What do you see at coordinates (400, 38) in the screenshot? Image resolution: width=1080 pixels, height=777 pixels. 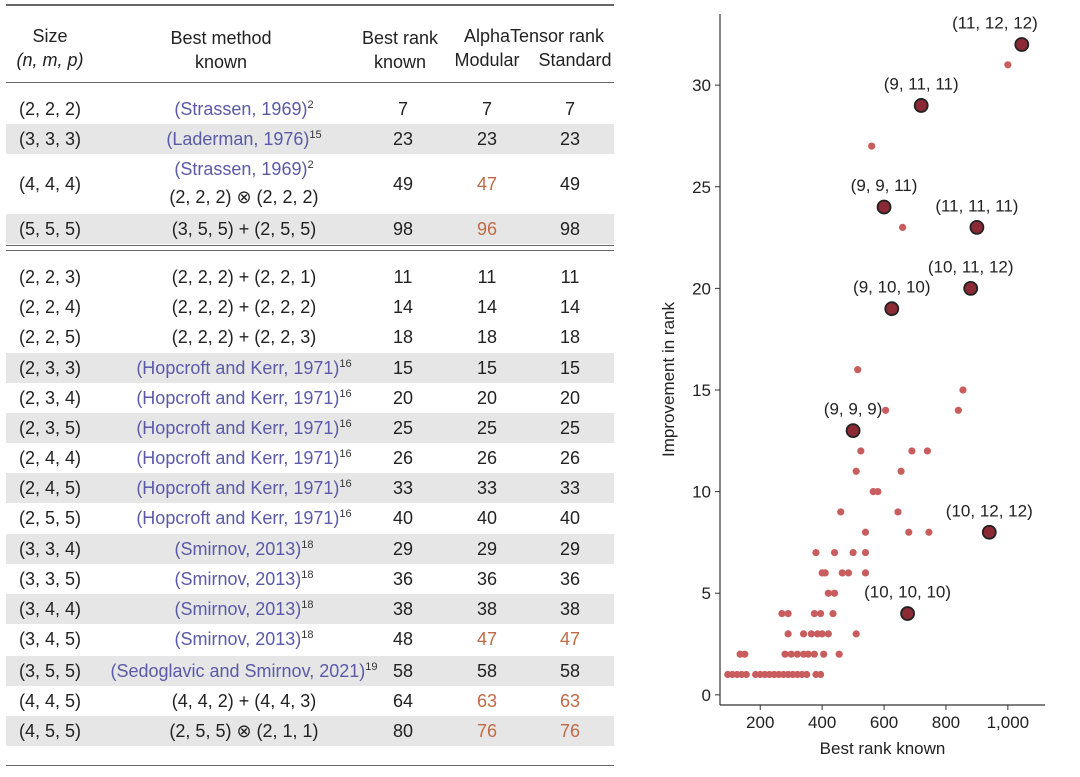 I see `header-best-rank-label: Best rank` at bounding box center [400, 38].